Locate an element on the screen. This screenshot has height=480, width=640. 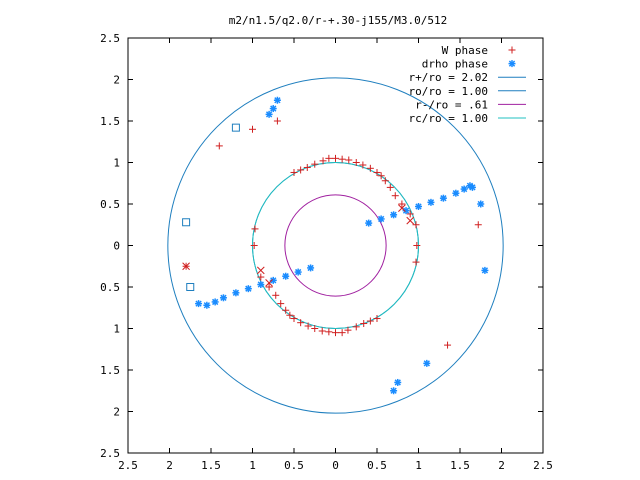
x-series-point is located at coordinates (260, 270).